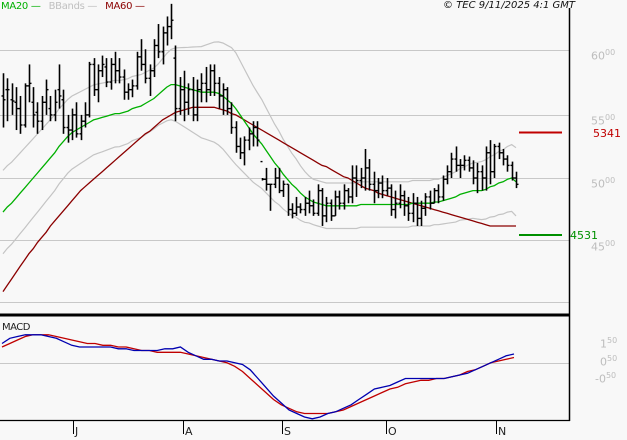 The height and width of the screenshot is (440, 627). Describe the element at coordinates (77, 431) in the screenshot. I see `month-tick-label: J` at that location.